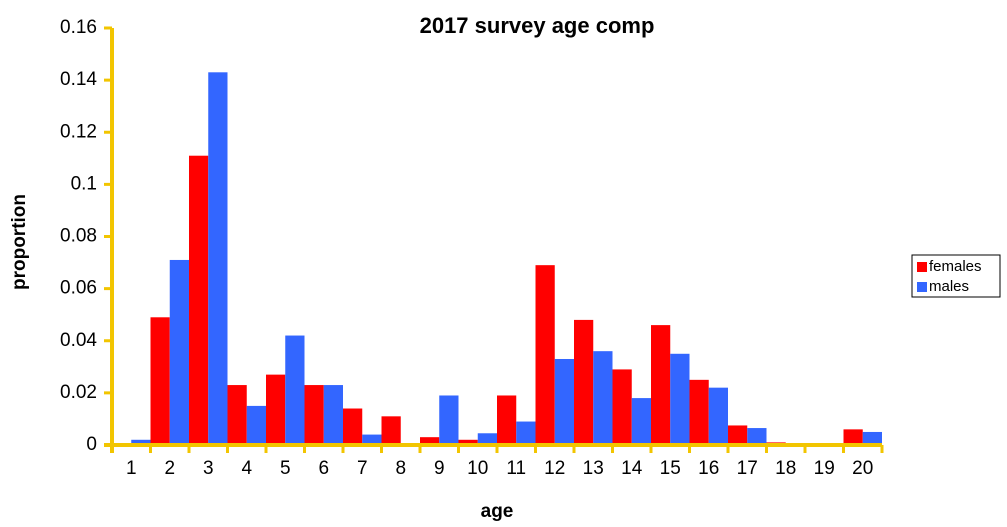  What do you see at coordinates (246, 468) in the screenshot?
I see `x-tick-label: 4` at bounding box center [246, 468].